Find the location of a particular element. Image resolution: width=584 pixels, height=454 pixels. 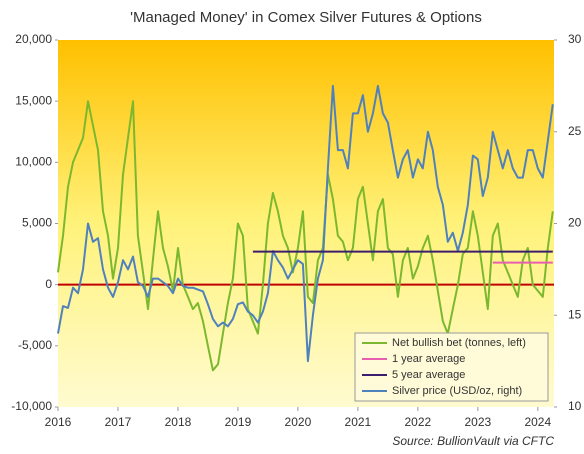

x-tick-label: 2017 is located at coordinates (118, 422).